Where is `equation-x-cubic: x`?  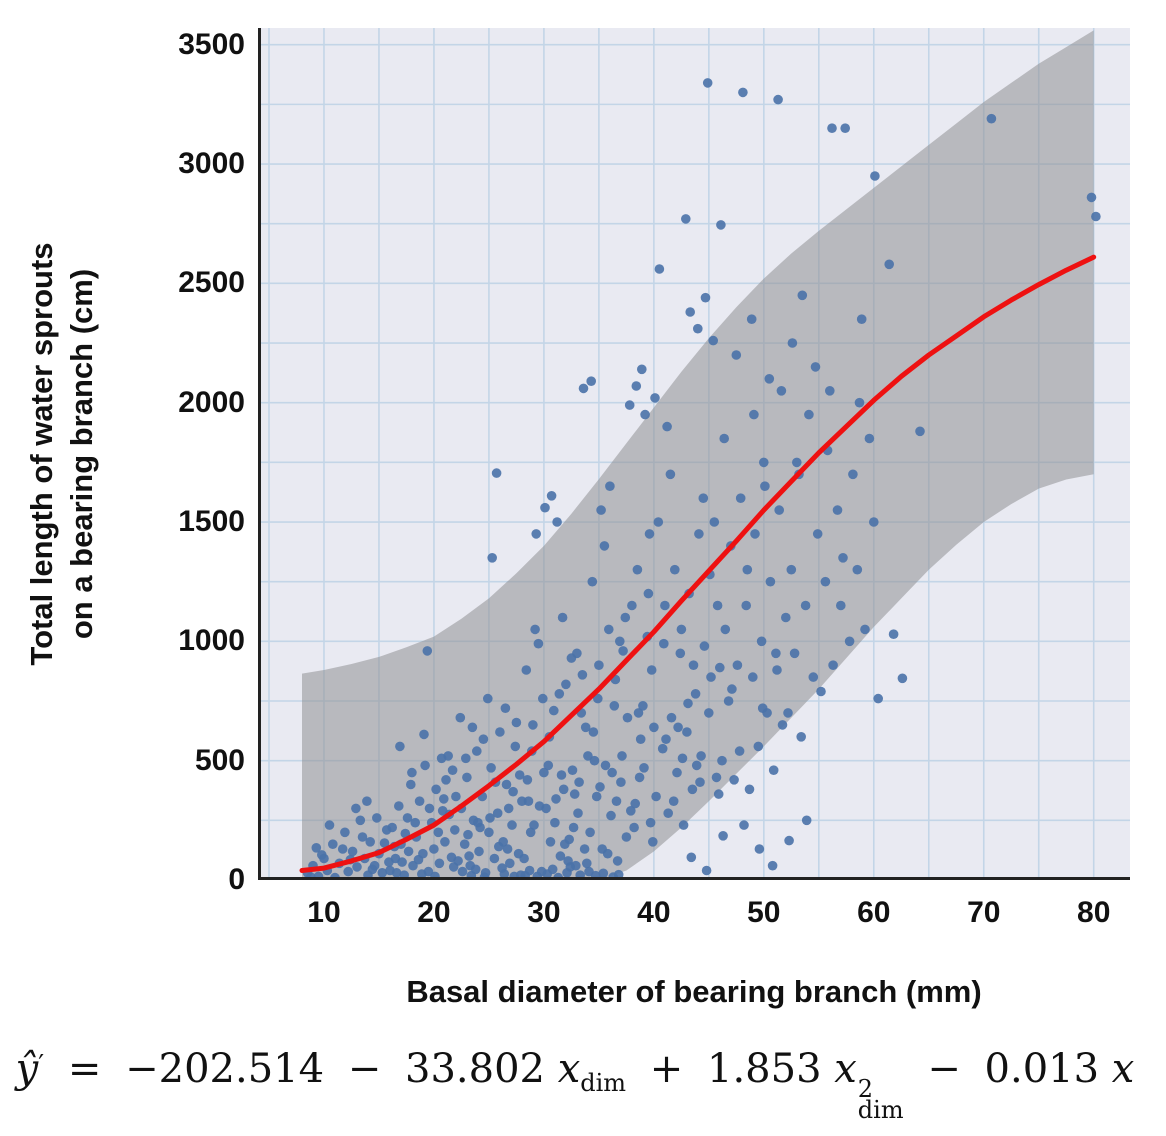 equation-x-cubic: x is located at coordinates (1123, 1069).